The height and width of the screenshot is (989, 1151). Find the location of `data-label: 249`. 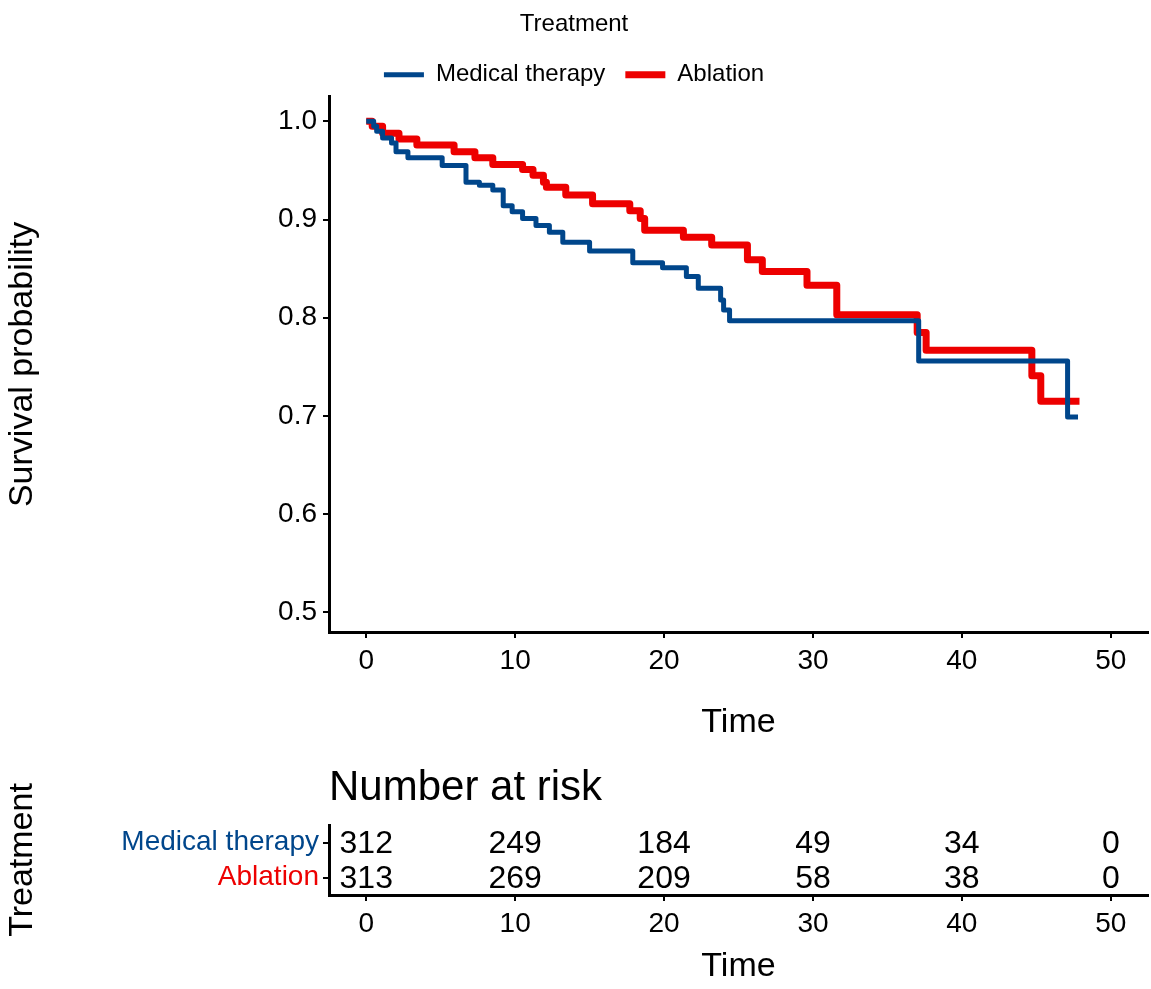

data-label: 249 is located at coordinates (515, 842).